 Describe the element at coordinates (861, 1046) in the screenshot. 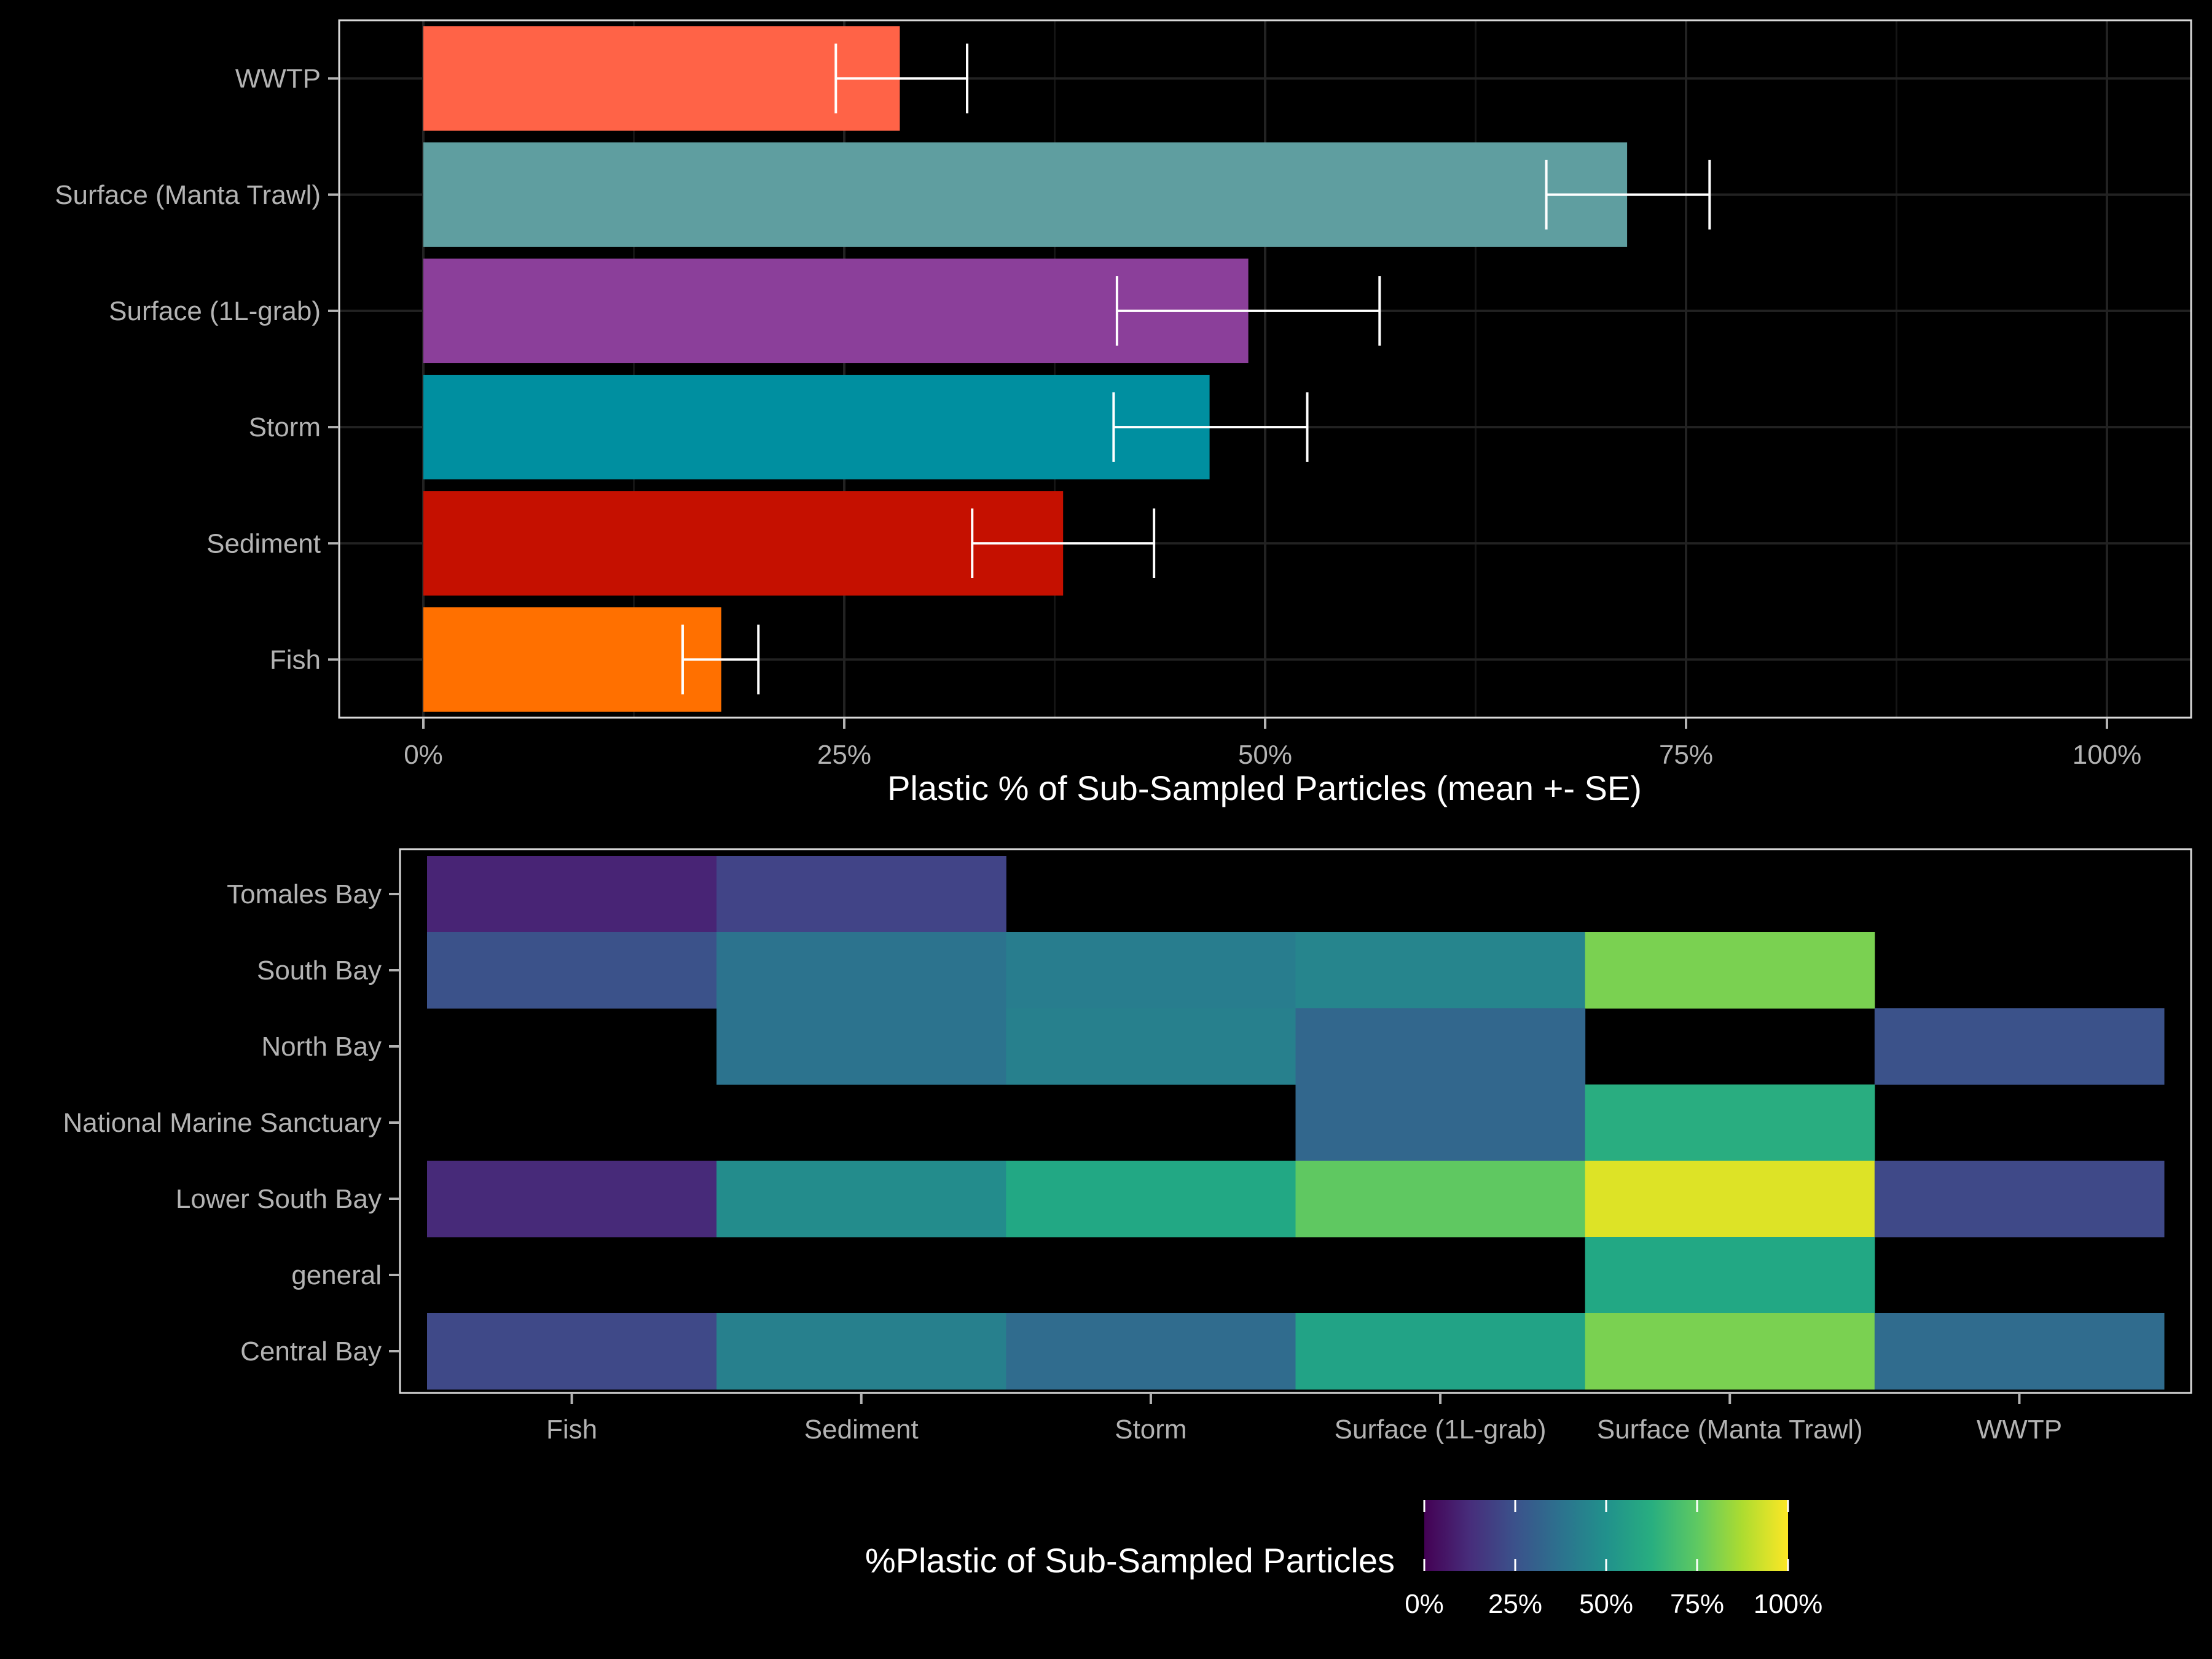

I see `heatmap-cell-north-bay-sediment` at that location.